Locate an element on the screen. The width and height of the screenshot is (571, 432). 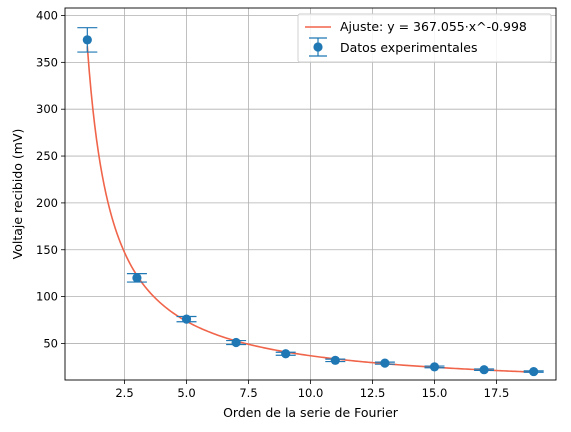
y-tick-label: 100 is located at coordinates (47, 297).